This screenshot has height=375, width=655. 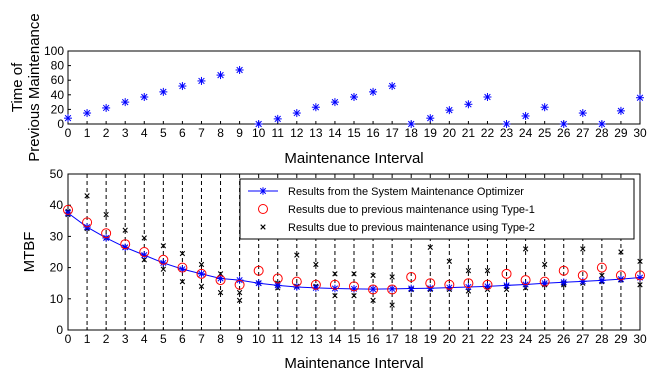 I want to click on bottom-x-tick-label: 6, so click(x=182, y=339).